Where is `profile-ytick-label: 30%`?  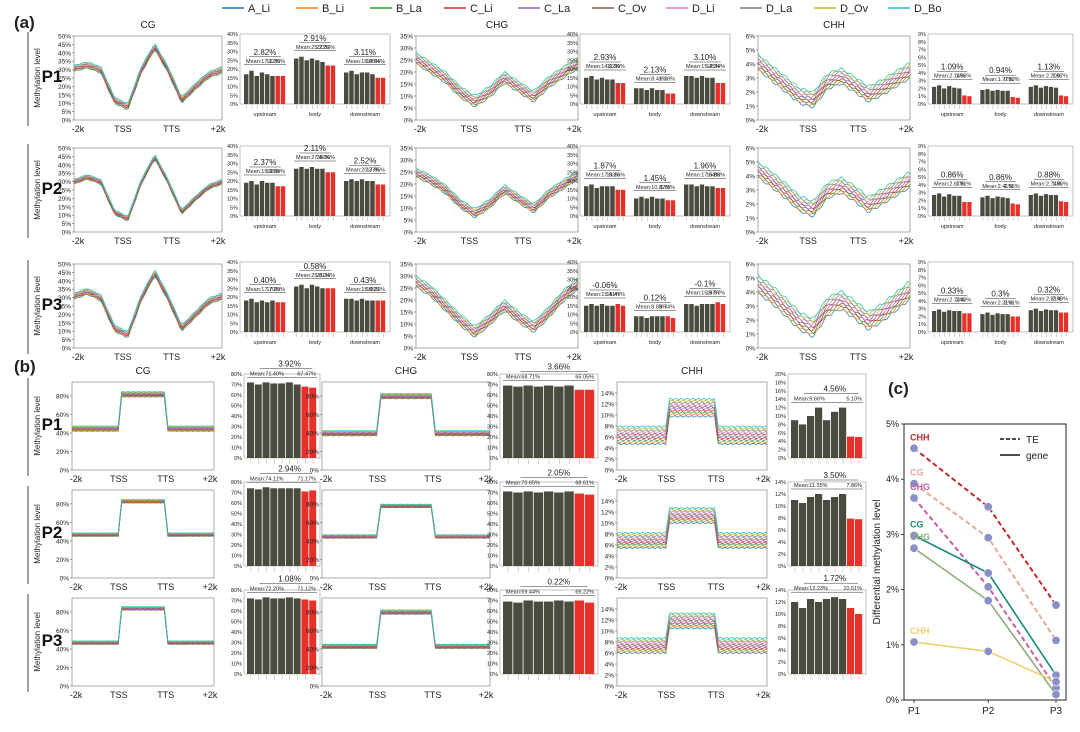 profile-ytick-label: 30% is located at coordinates (64, 298).